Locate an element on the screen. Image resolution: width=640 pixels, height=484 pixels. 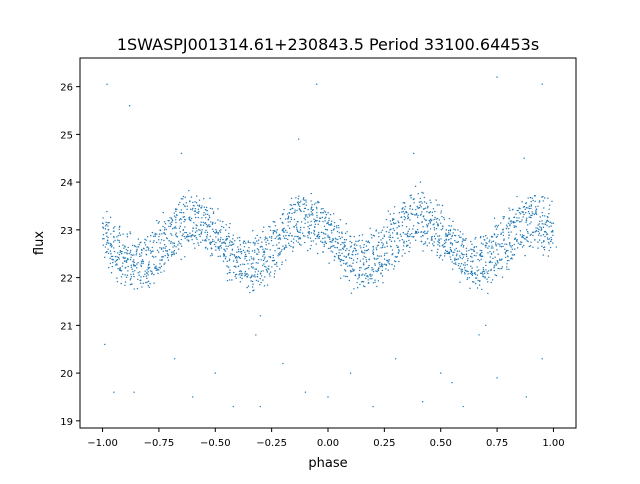
y-tick-label: 19 is located at coordinates (66, 422).